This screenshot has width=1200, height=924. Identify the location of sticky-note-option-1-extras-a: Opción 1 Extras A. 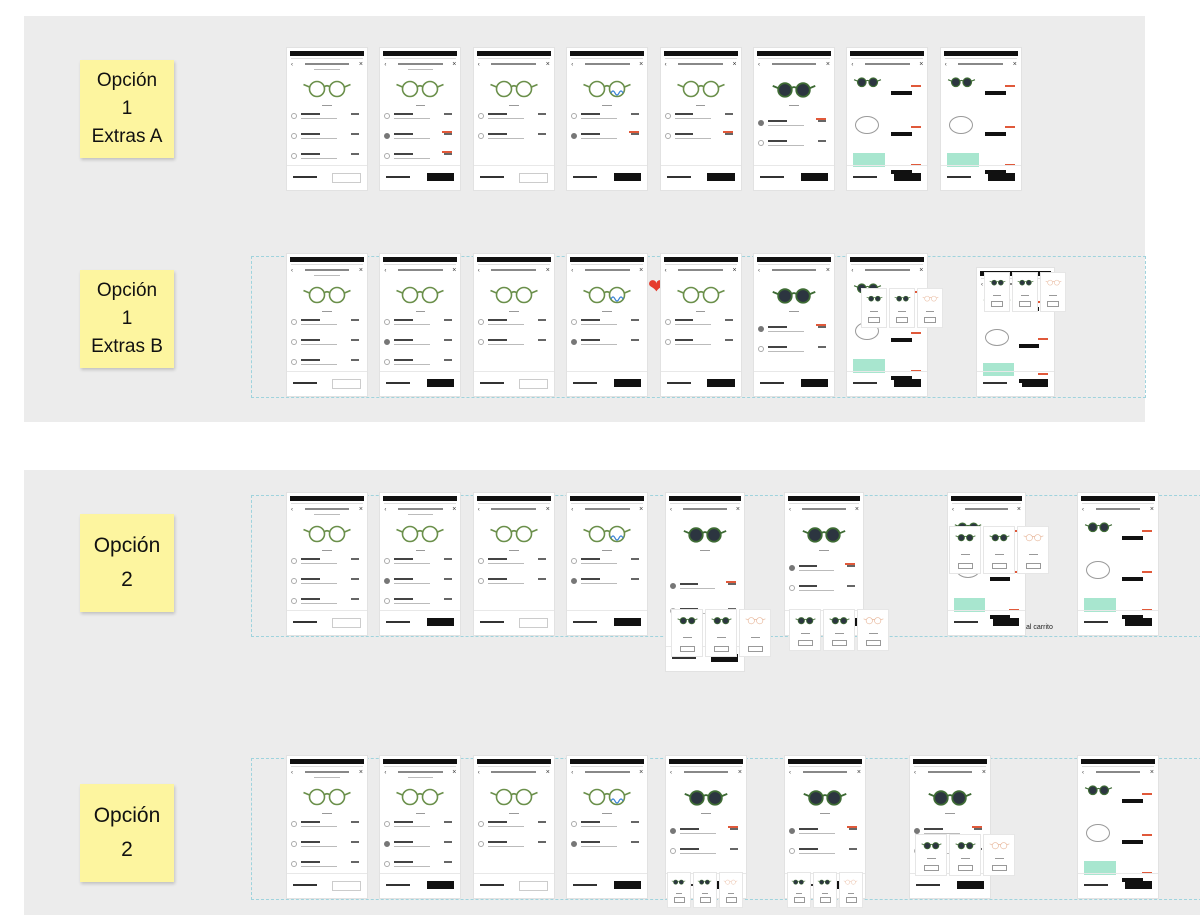
(127, 109).